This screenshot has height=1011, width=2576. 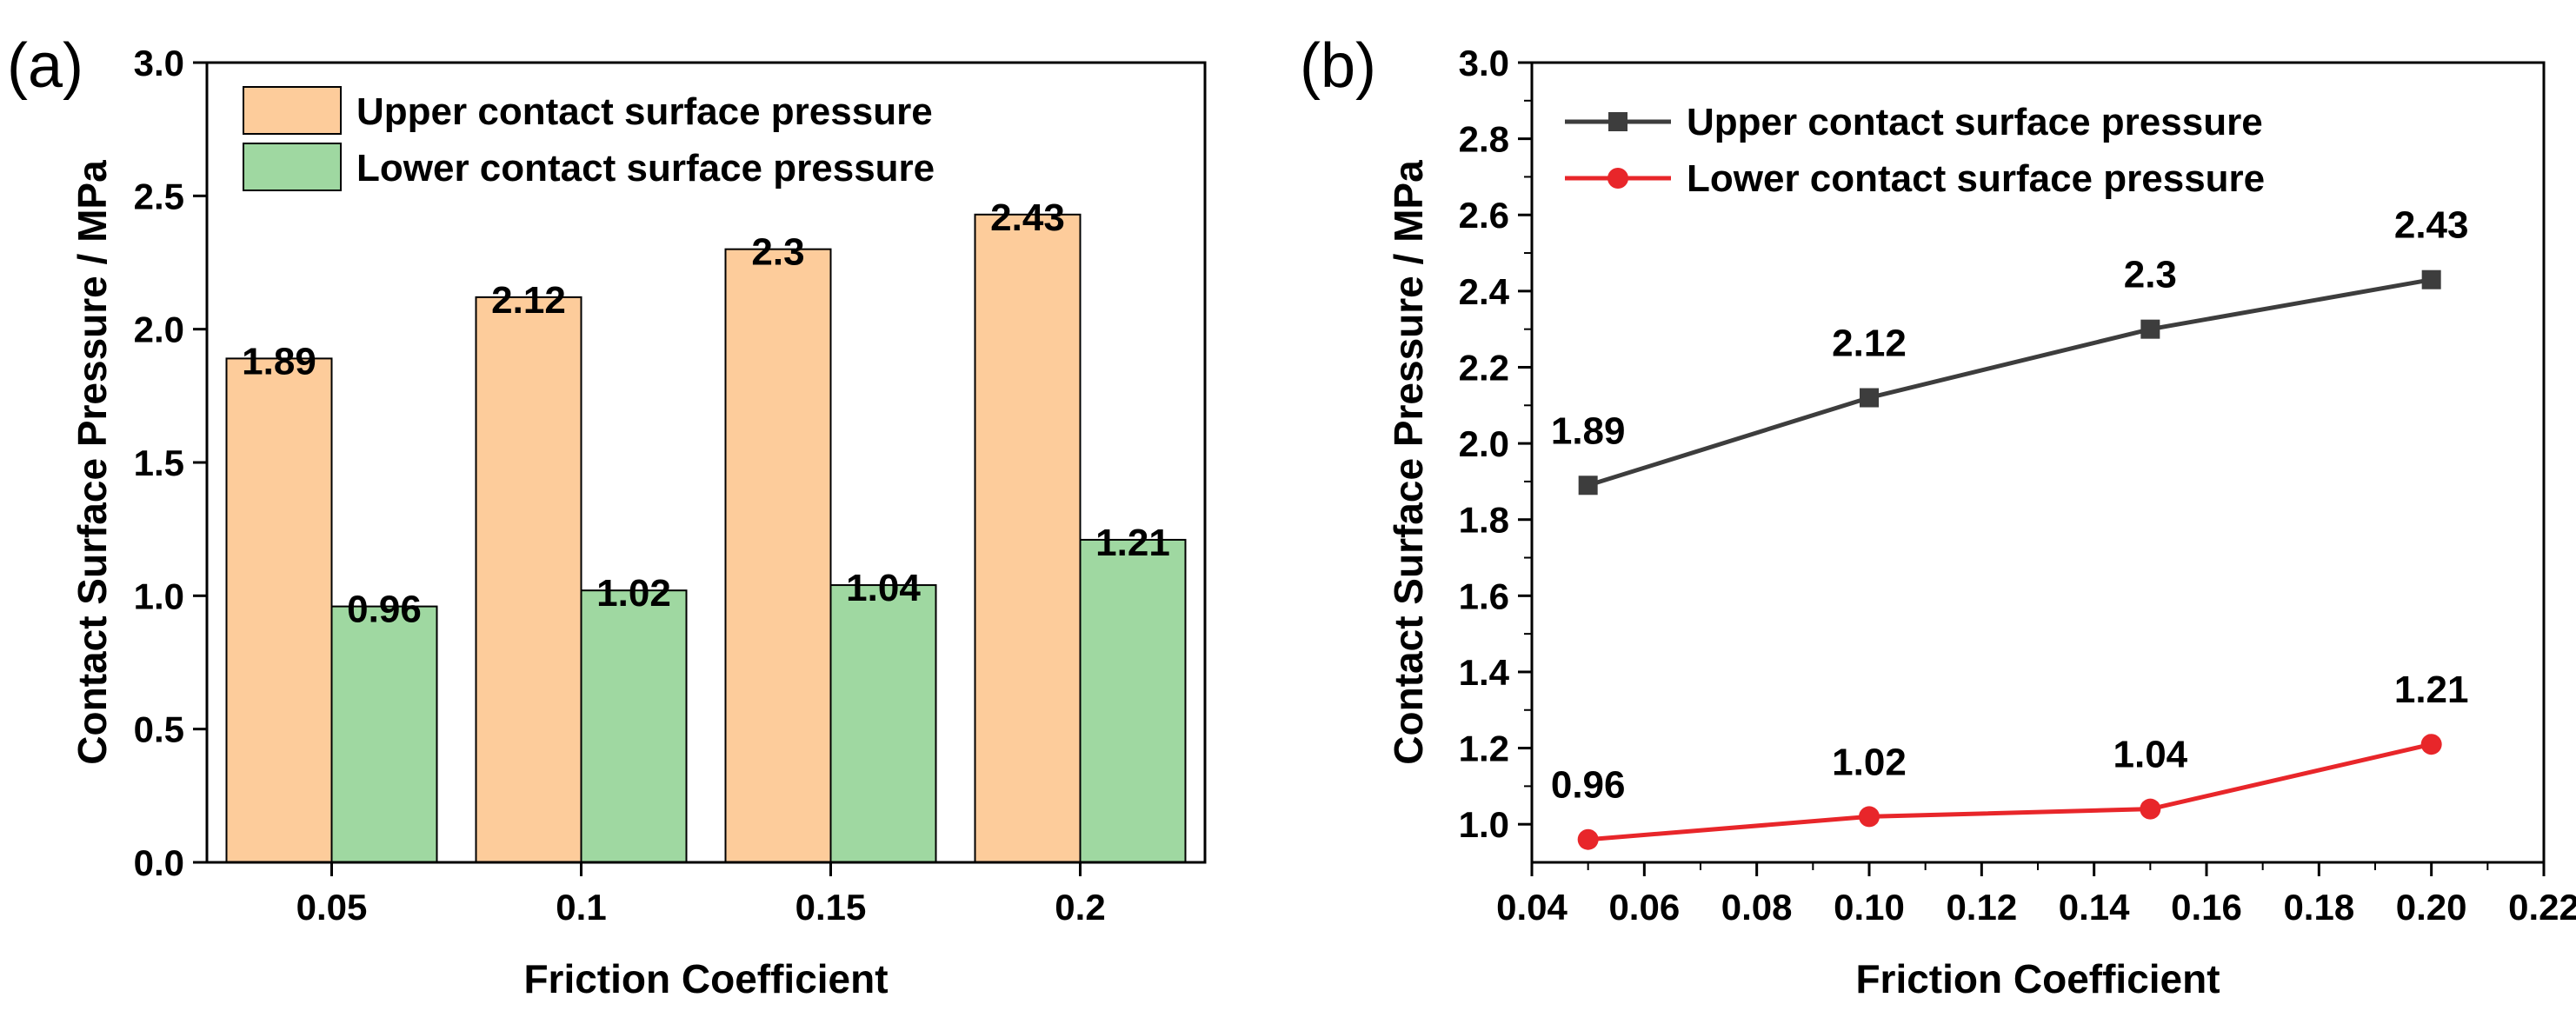 What do you see at coordinates (1028, 538) in the screenshot?
I see `bar-upper-0.2` at bounding box center [1028, 538].